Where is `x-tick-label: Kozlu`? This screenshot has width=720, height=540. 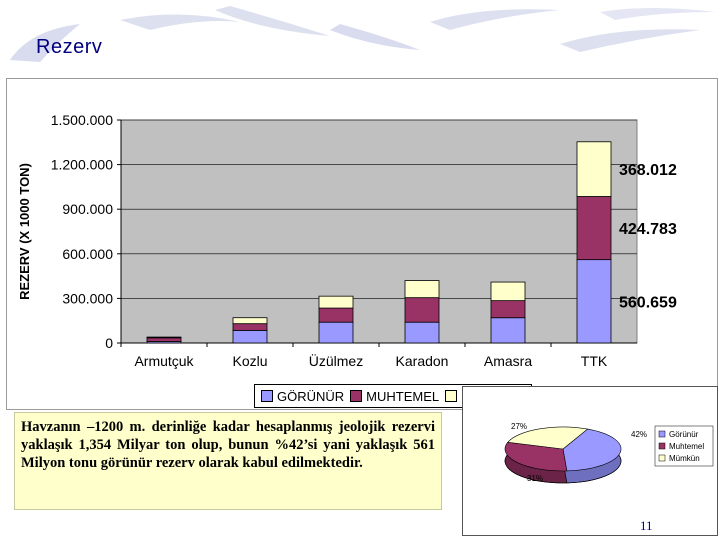
x-tick-label: Kozlu is located at coordinates (249, 361).